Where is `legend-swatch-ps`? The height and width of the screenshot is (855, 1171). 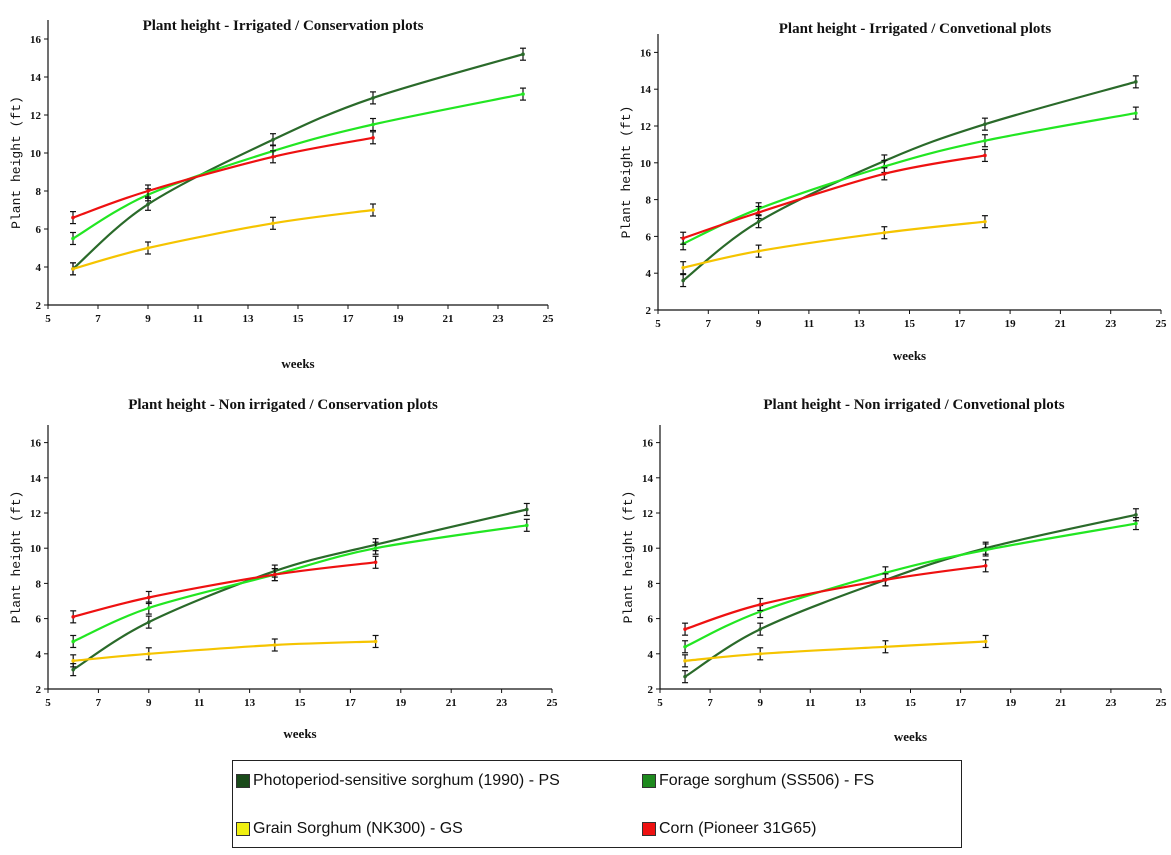
legend-swatch-ps is located at coordinates (243, 781).